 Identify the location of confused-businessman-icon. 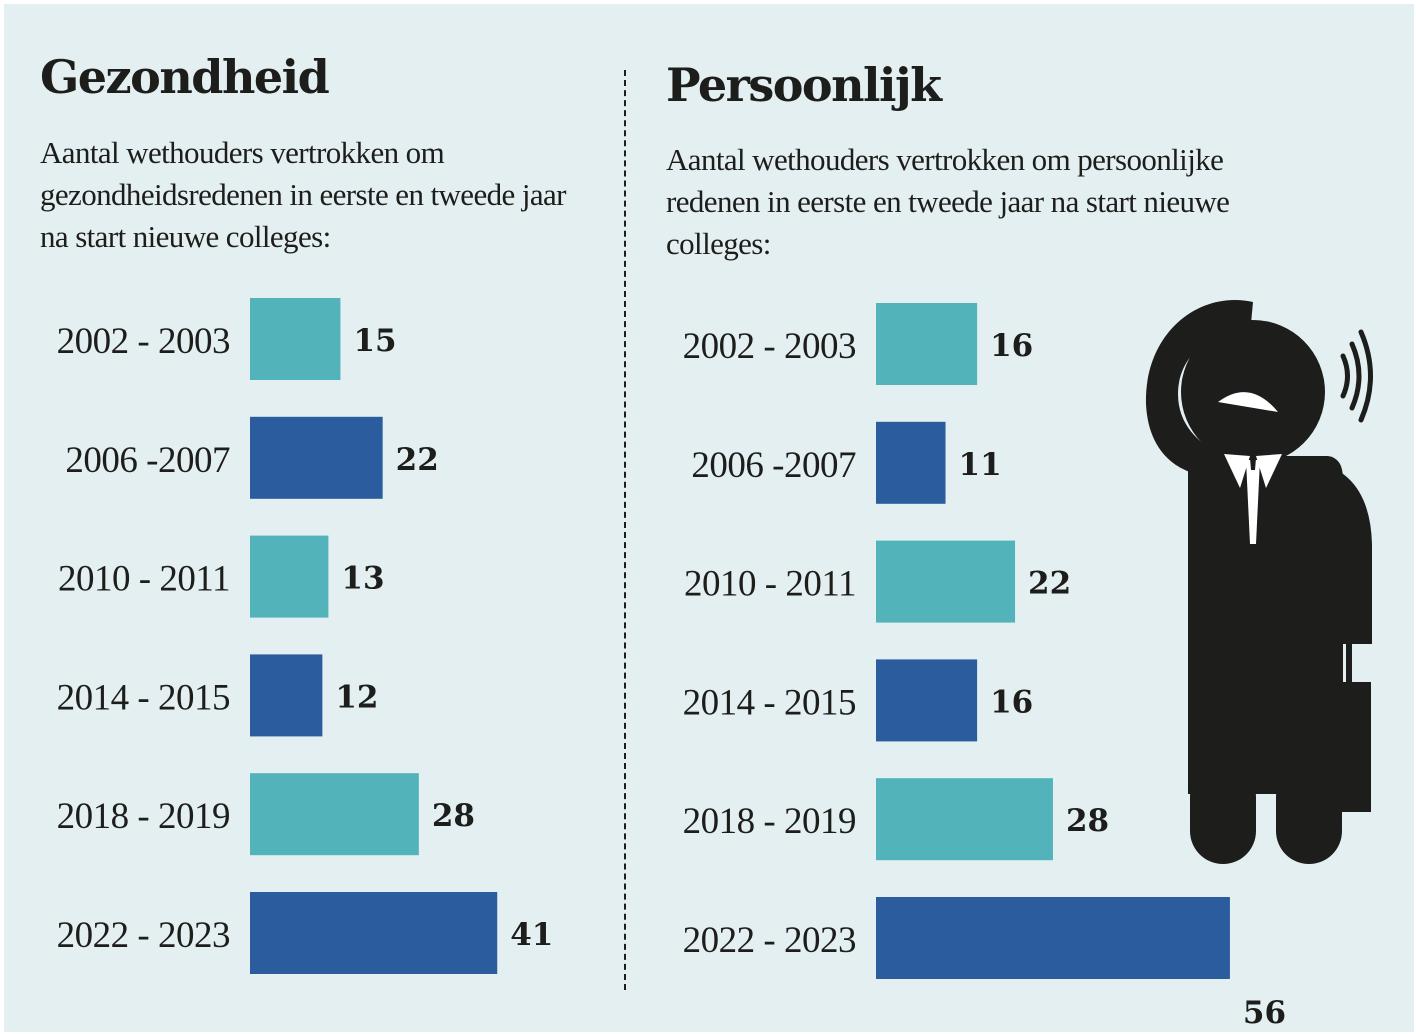
(1259, 582).